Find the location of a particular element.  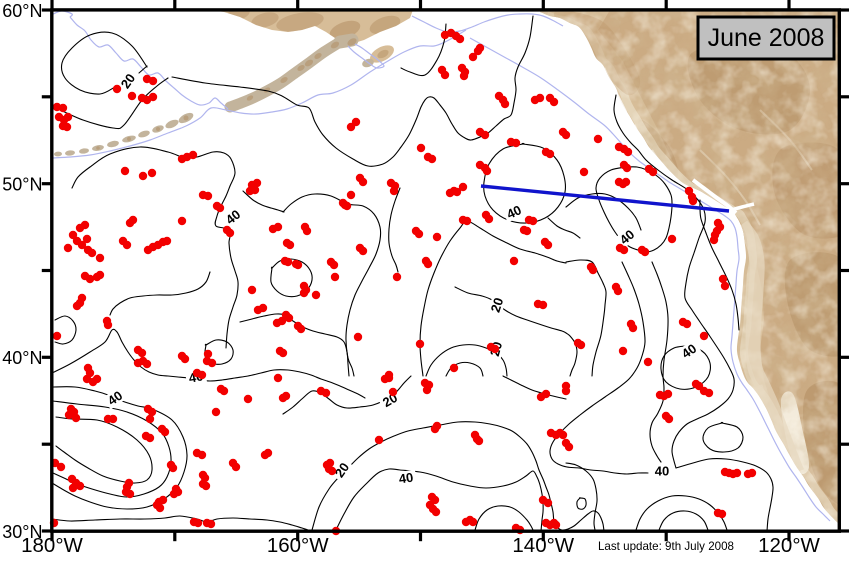

svg-text: 60°N is located at coordinates (22, 11).